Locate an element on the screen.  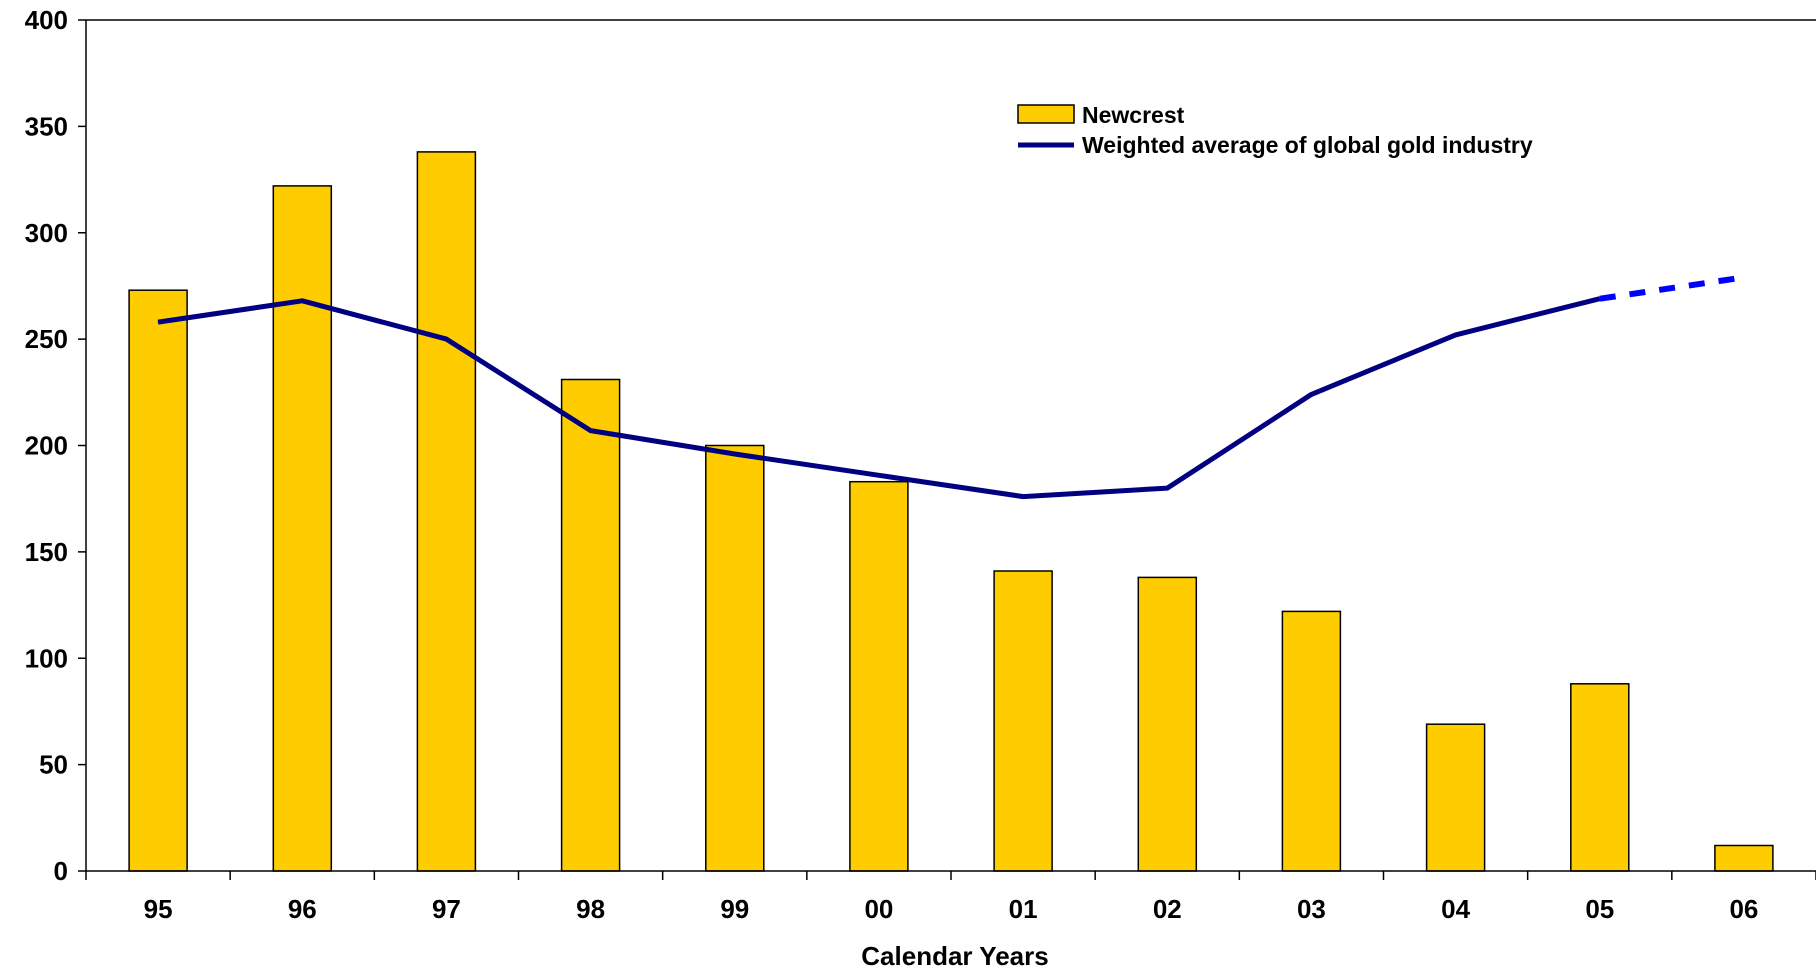
x-tick-label-01: 01 is located at coordinates (1023, 909).